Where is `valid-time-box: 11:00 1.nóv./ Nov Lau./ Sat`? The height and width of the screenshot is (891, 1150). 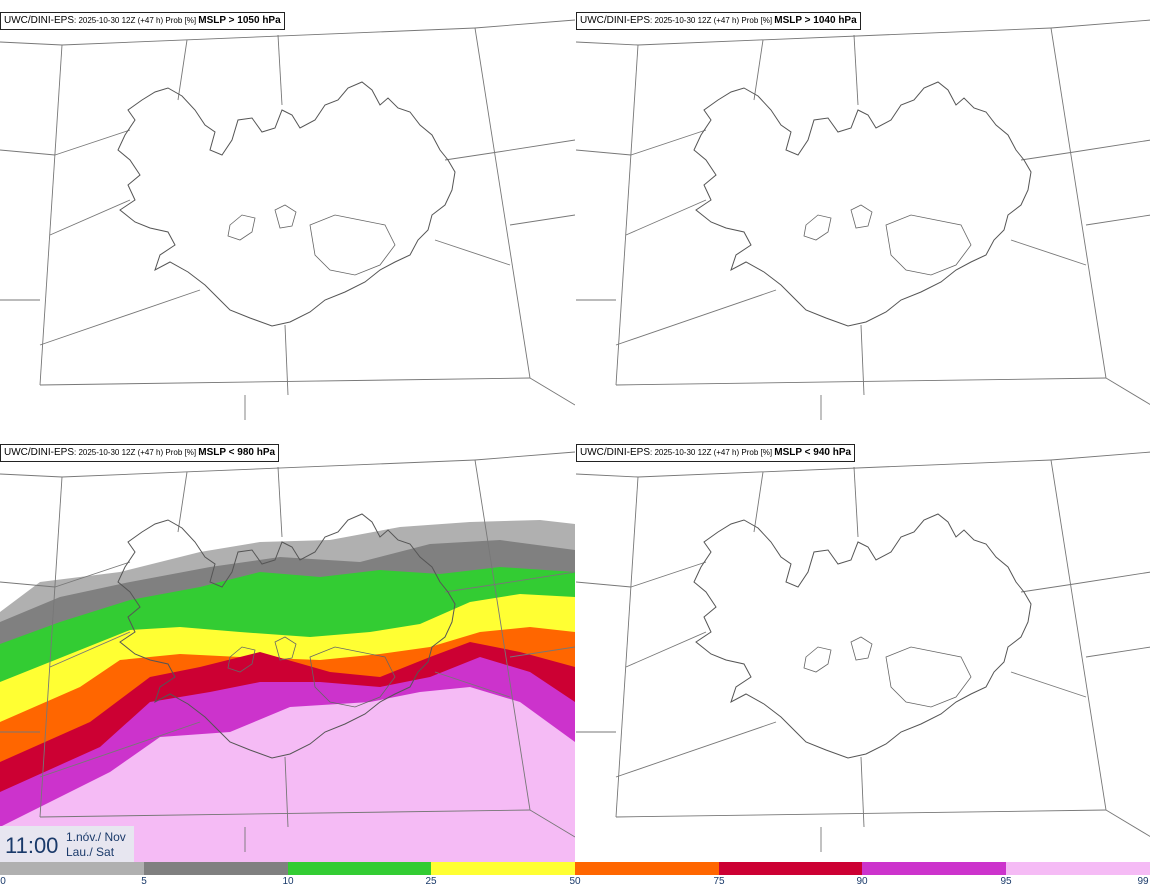 valid-time-box: 11:00 1.nóv./ Nov Lau./ Sat is located at coordinates (67, 844).